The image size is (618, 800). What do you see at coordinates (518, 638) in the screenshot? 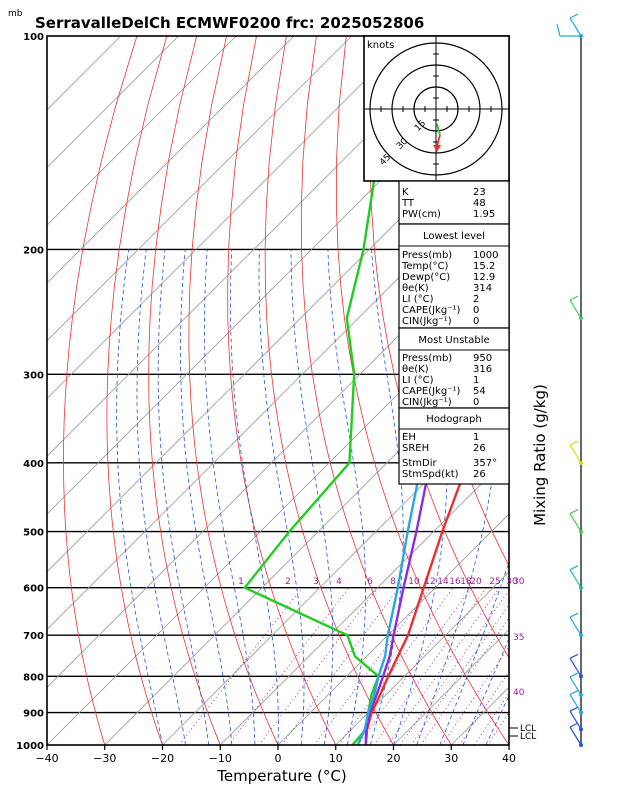
I see `mixing-ratio-side-label: 35` at bounding box center [518, 638].